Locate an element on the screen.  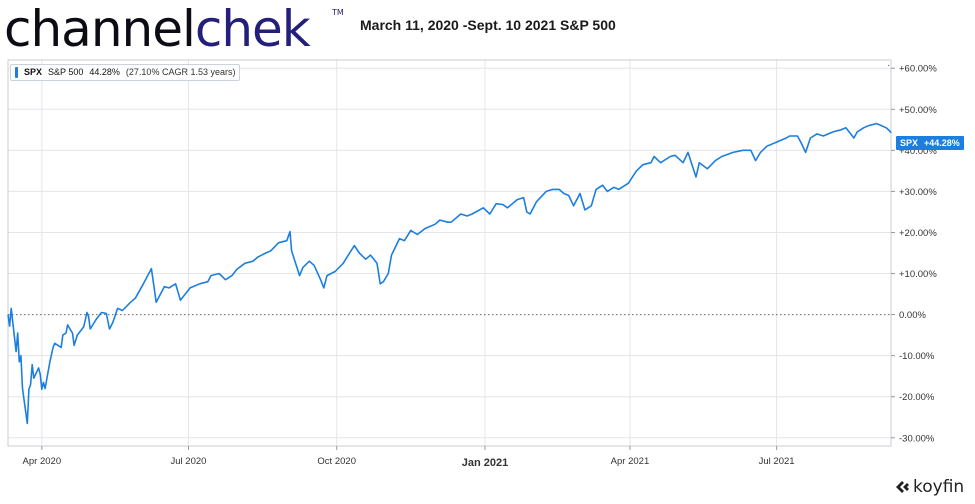
channelchek-logo: channelchek is located at coordinates (157, 32).